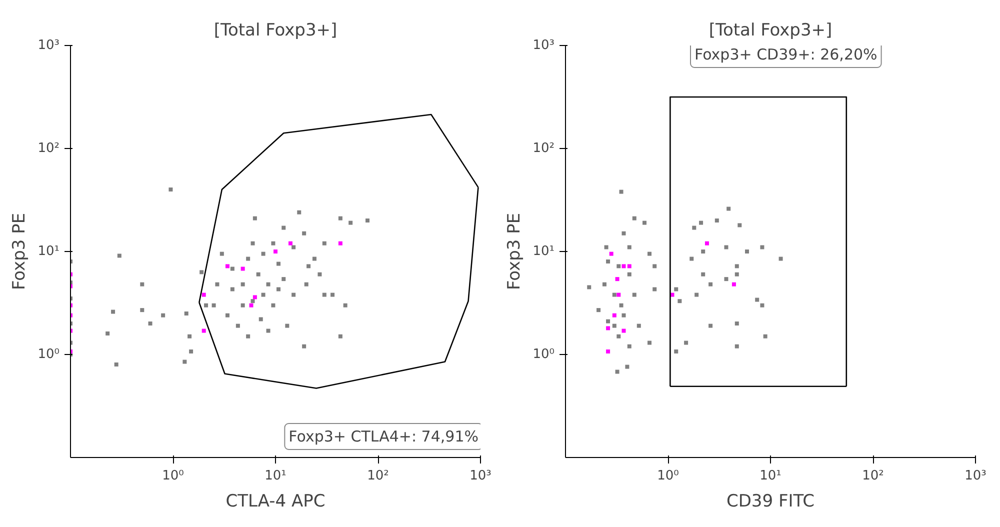  Describe the element at coordinates (276, 502) in the screenshot. I see `x-axis-title: CTLA-4 APC` at that location.